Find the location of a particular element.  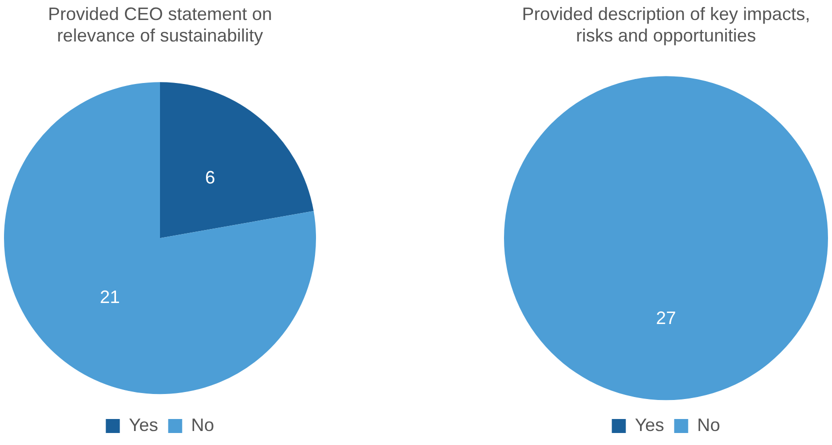

text: relevance of sustainability is located at coordinates (160, 35).